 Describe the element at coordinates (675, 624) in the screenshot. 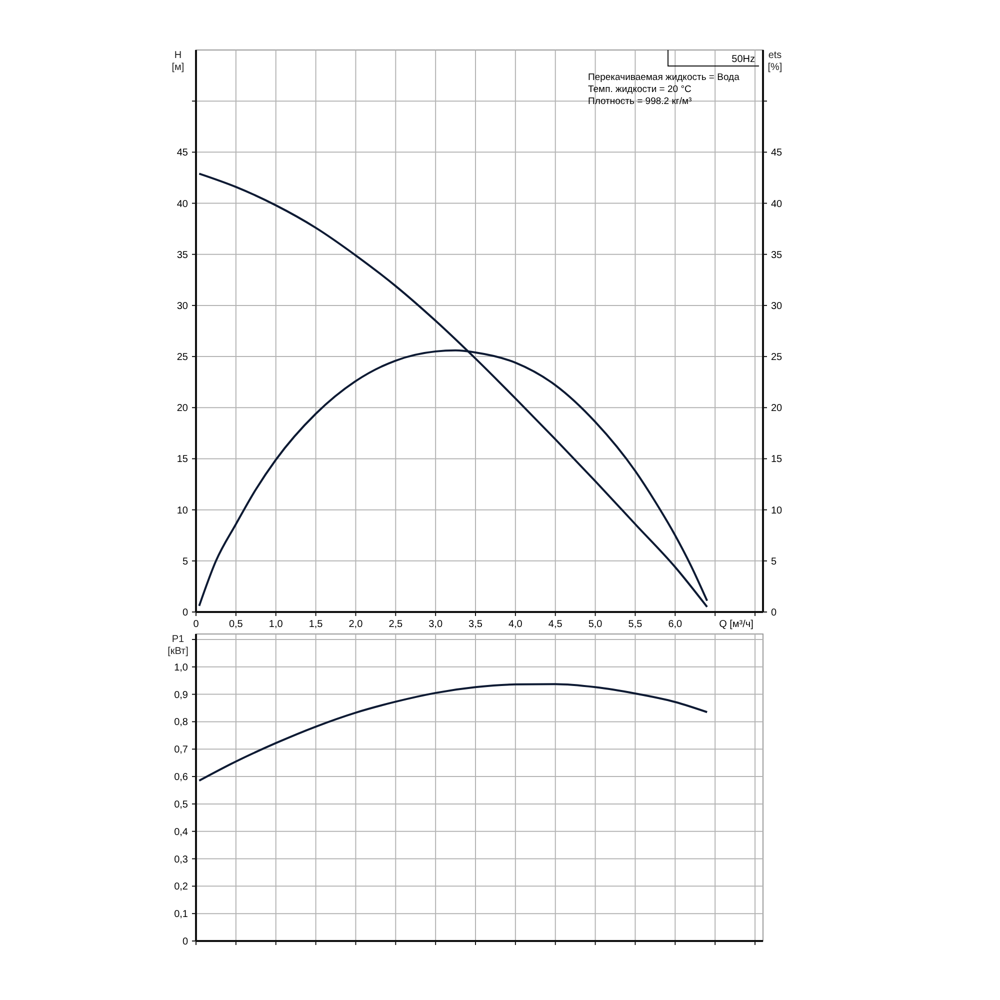

I see `x-tick-label: 6,0` at that location.